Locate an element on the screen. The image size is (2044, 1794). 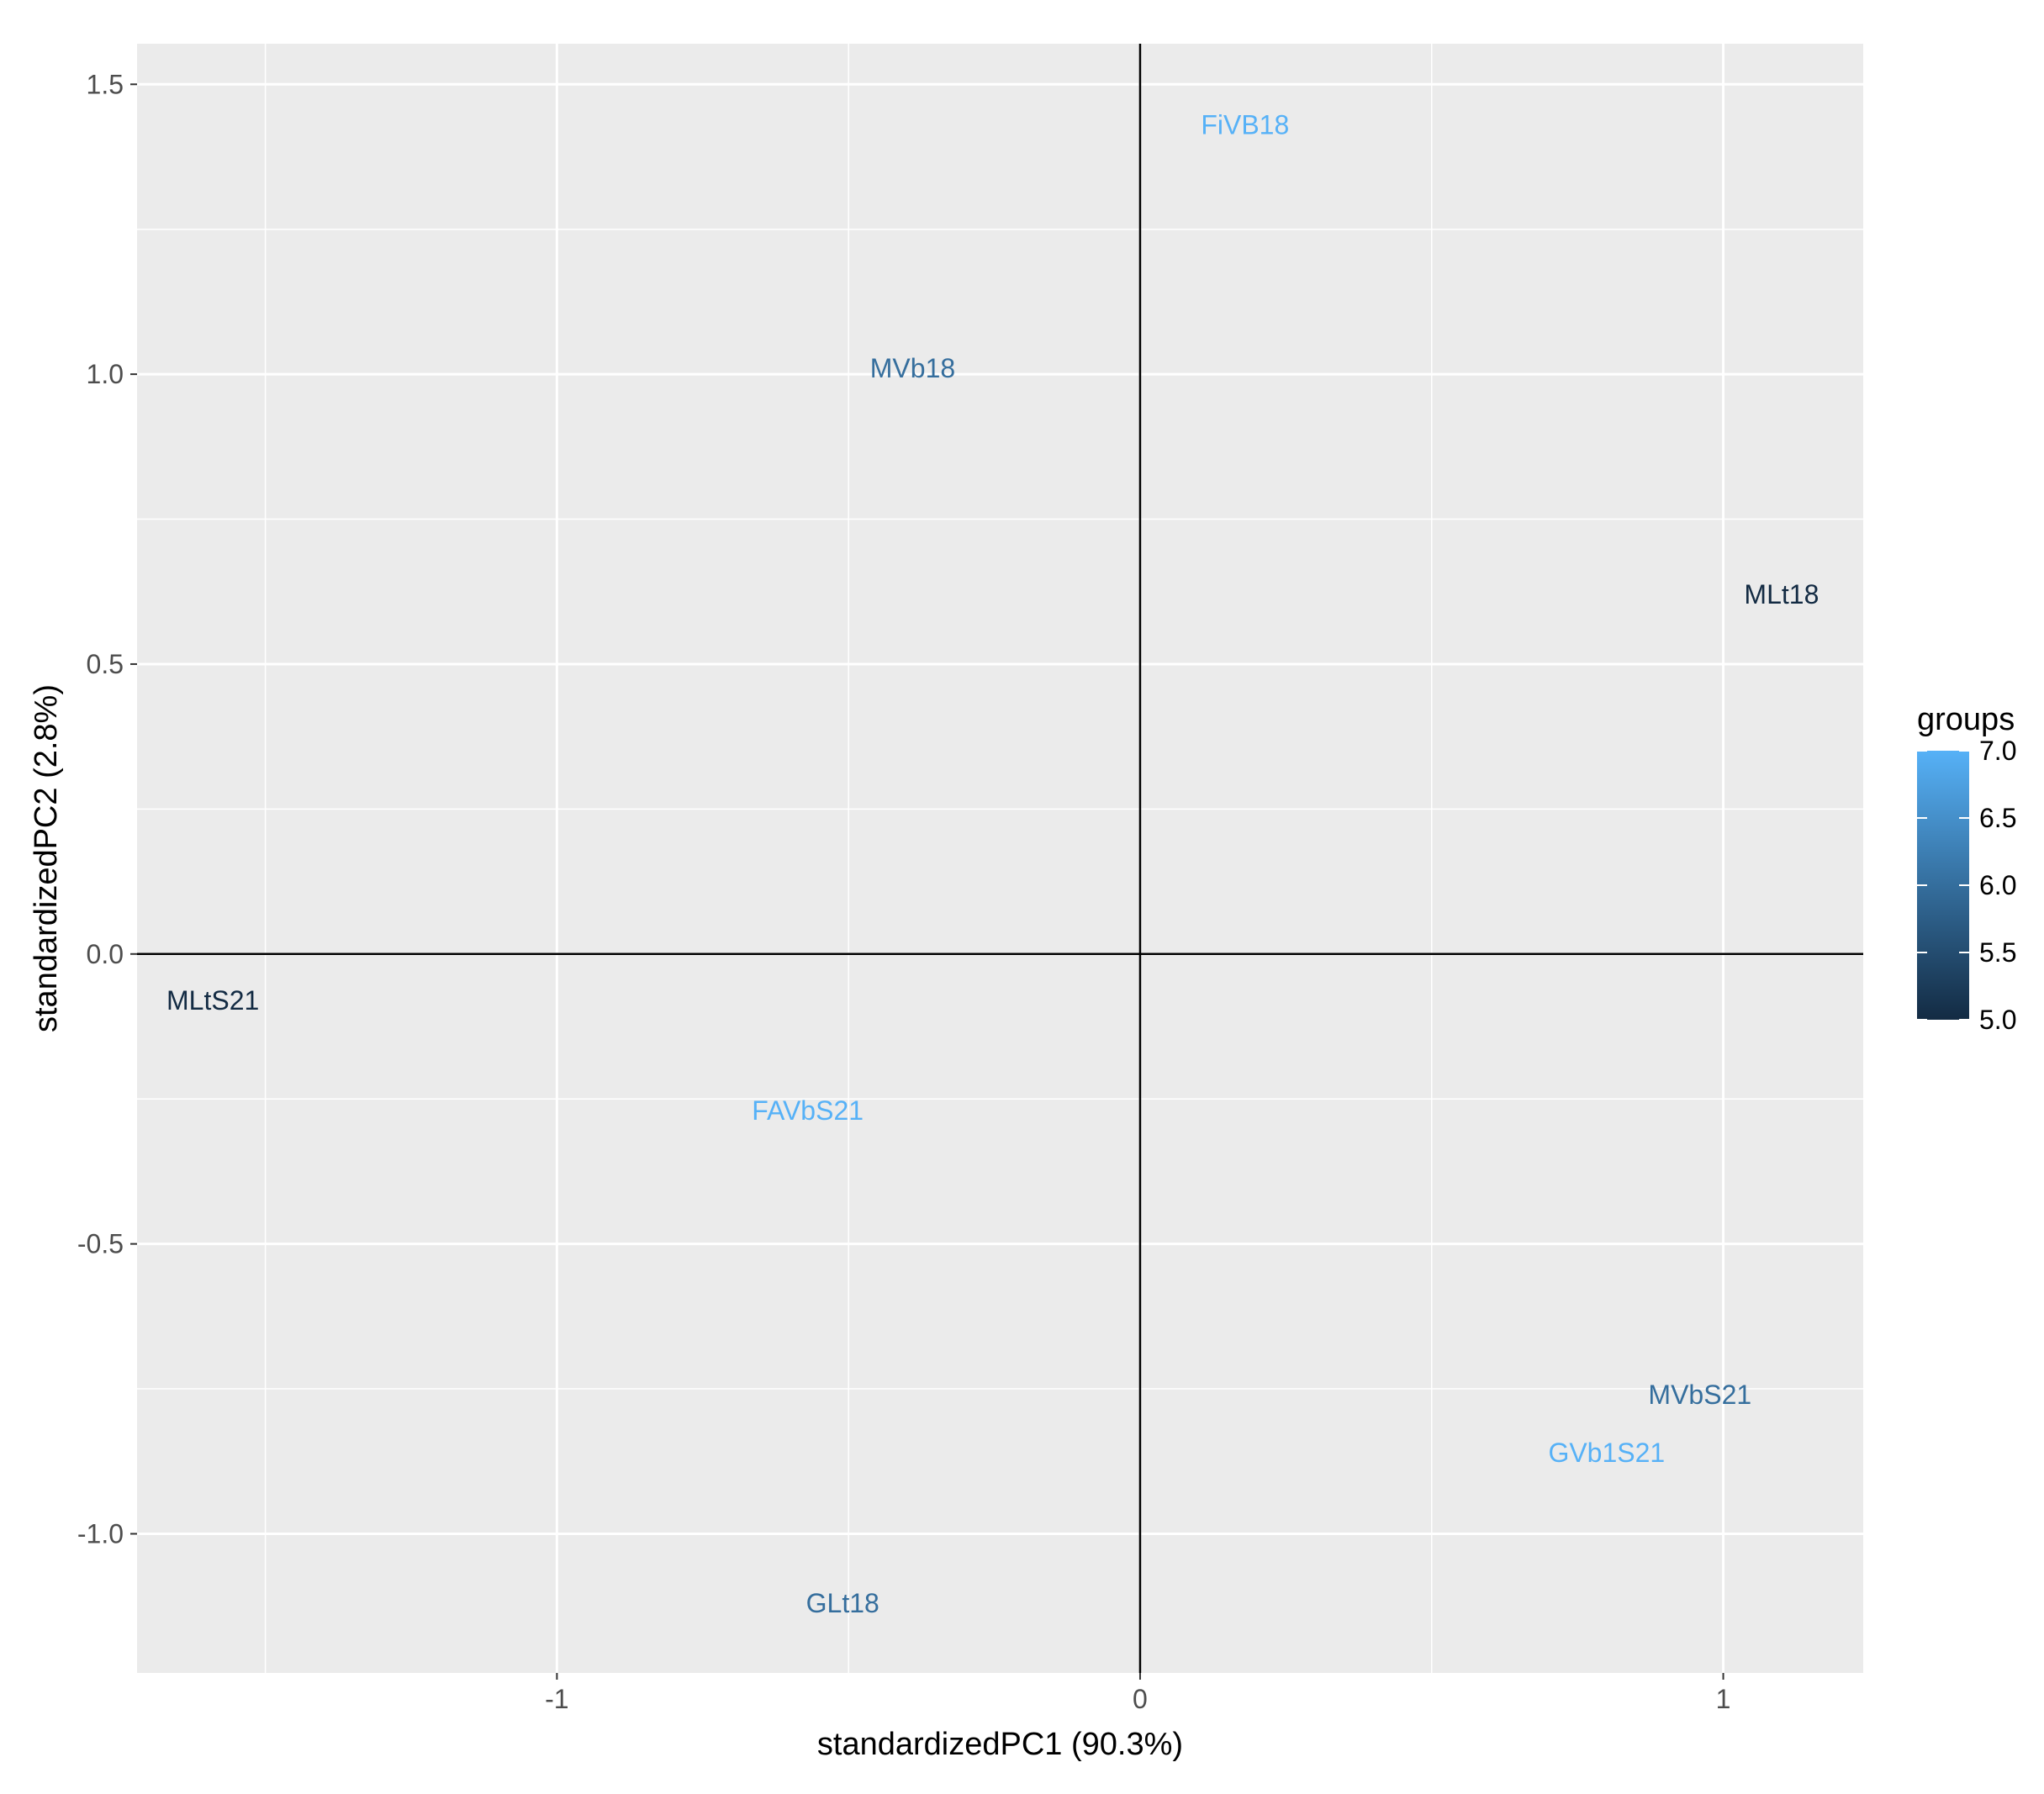
color-legend: groups 5.0 5.5 6.0 6.5 7.0 is located at coordinates (1966, 868).